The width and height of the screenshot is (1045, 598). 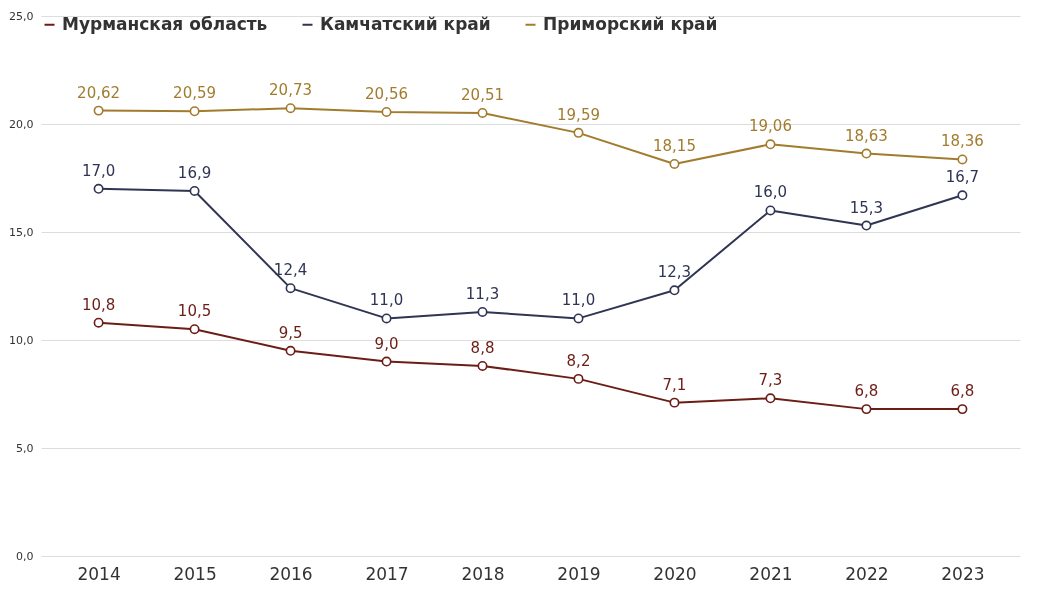 I want to click on data-label: 18,15, so click(x=674, y=145).